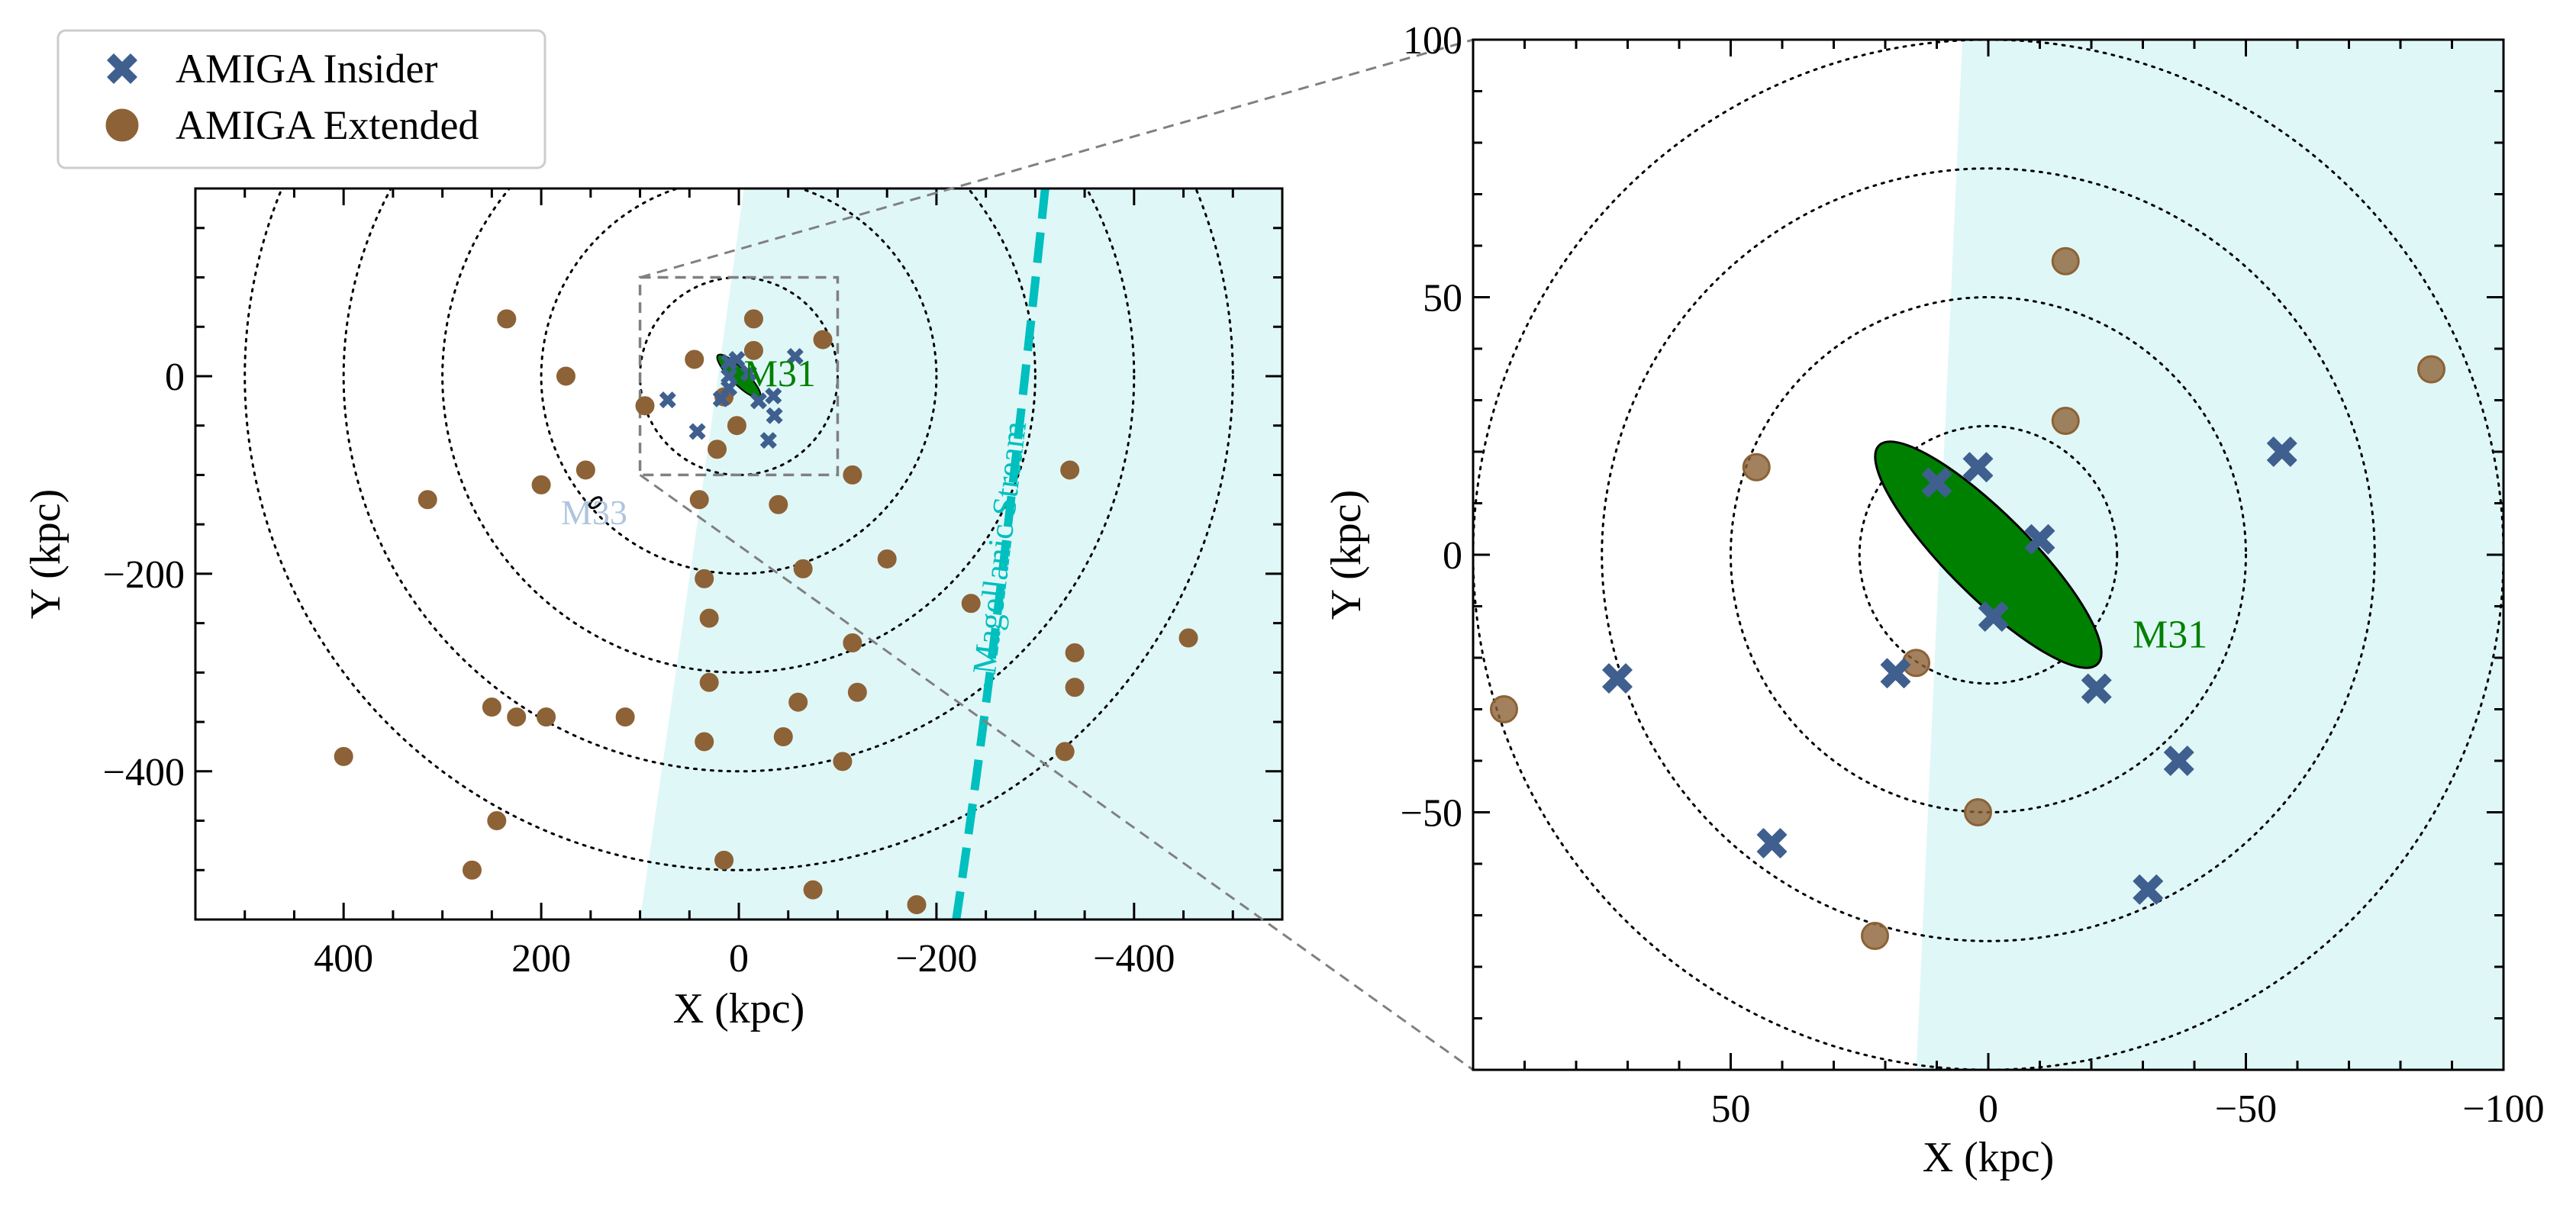 Image resolution: width=2576 pixels, height=1211 pixels. What do you see at coordinates (596, 503) in the screenshot?
I see `m33-ellipse` at bounding box center [596, 503].